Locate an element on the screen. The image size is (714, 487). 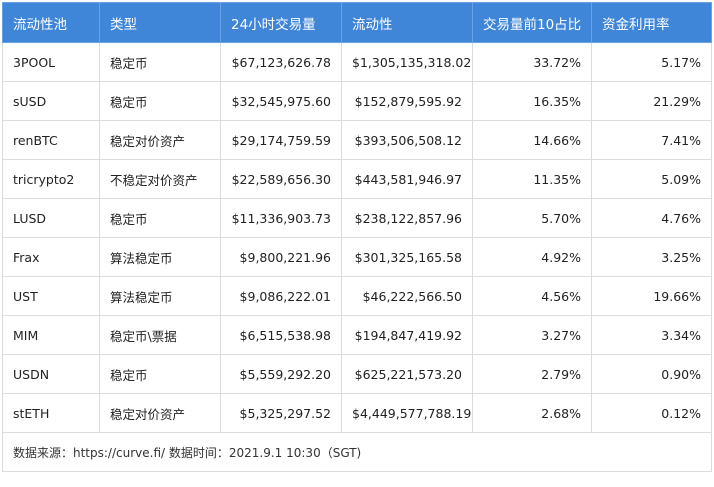
cell-volume-24h: $32,545,975.60 is located at coordinates (281, 101).